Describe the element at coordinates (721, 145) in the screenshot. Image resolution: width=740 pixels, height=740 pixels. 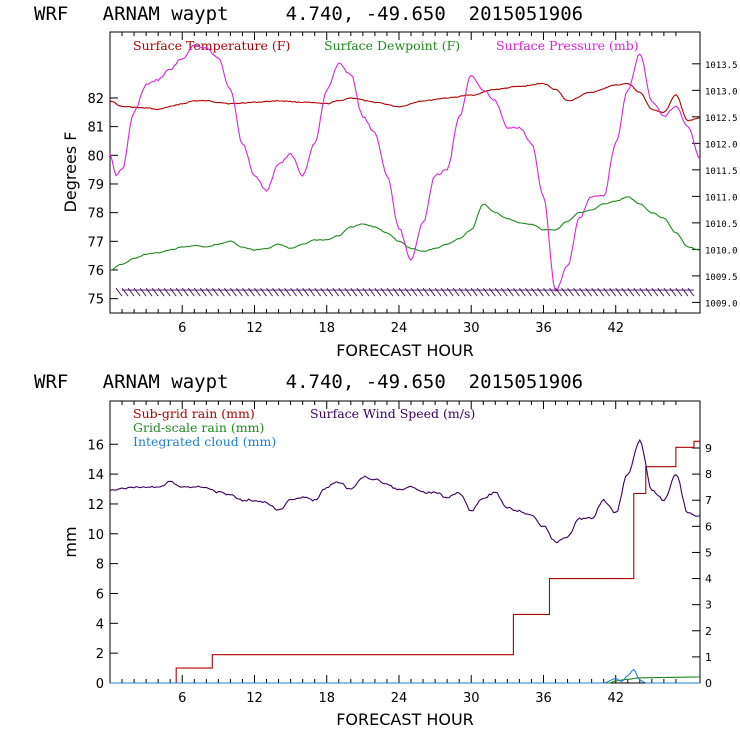
I see `y2-tick-label: 1012.0` at that location.